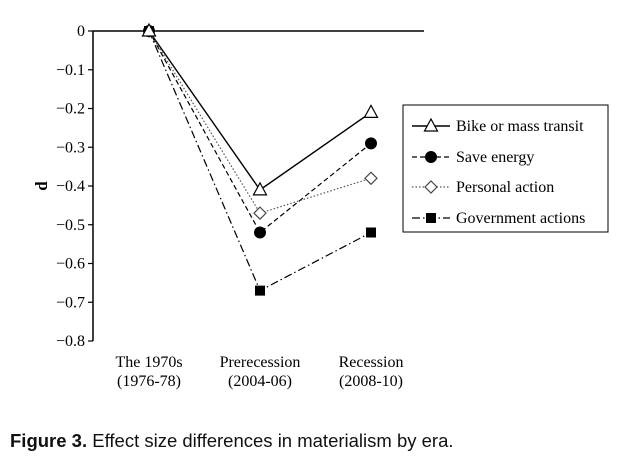 This screenshot has height=463, width=640. I want to click on legend-label: Bike or mass transit, so click(520, 126).